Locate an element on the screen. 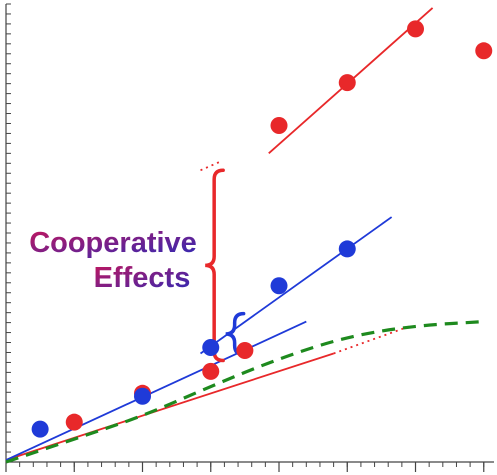 Image resolution: width=497 pixels, height=475 pixels. annotation-line-1: Cooperative is located at coordinates (113, 243).